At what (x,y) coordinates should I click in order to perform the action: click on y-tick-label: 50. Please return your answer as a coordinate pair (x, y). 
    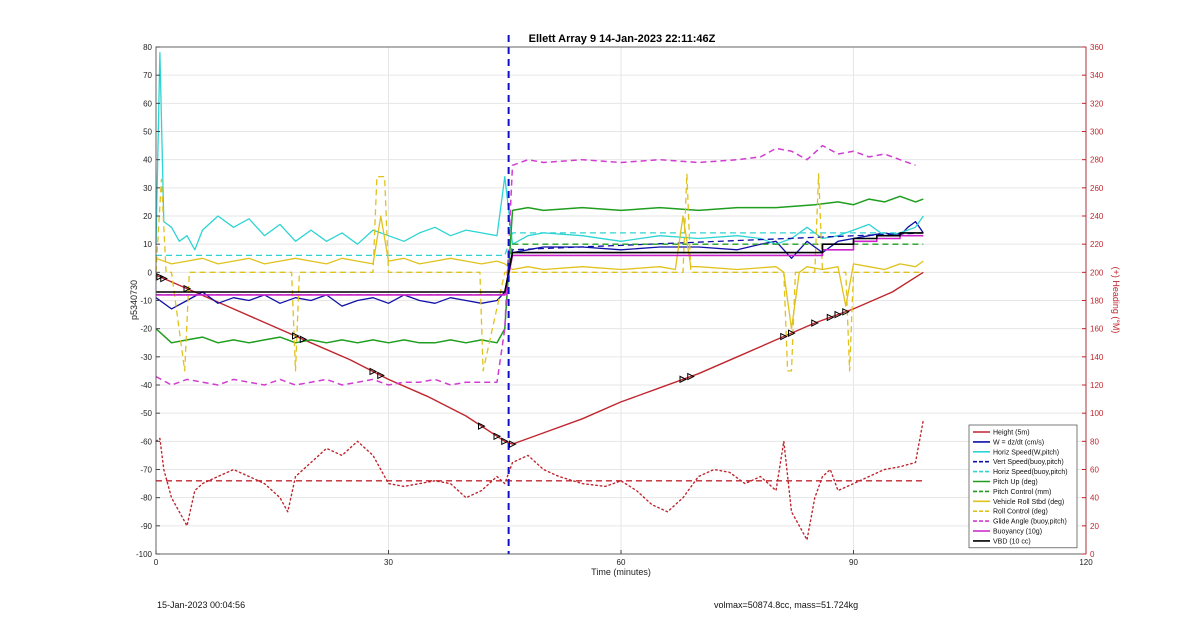
    Looking at the image, I should click on (147, 132).